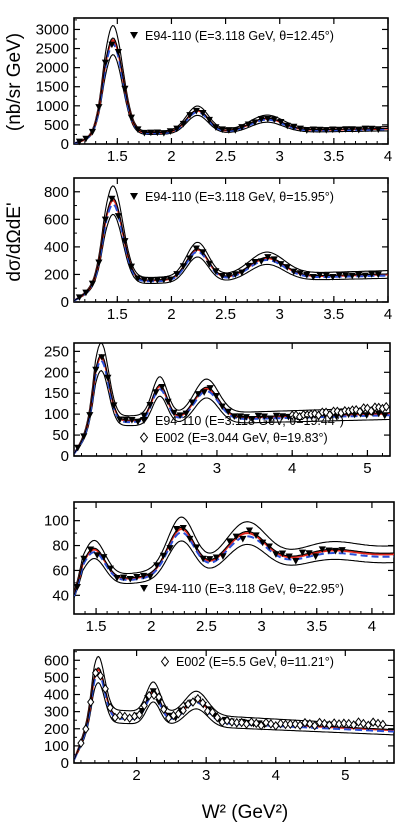  I want to click on y-tick-label: 60, so click(60, 570).